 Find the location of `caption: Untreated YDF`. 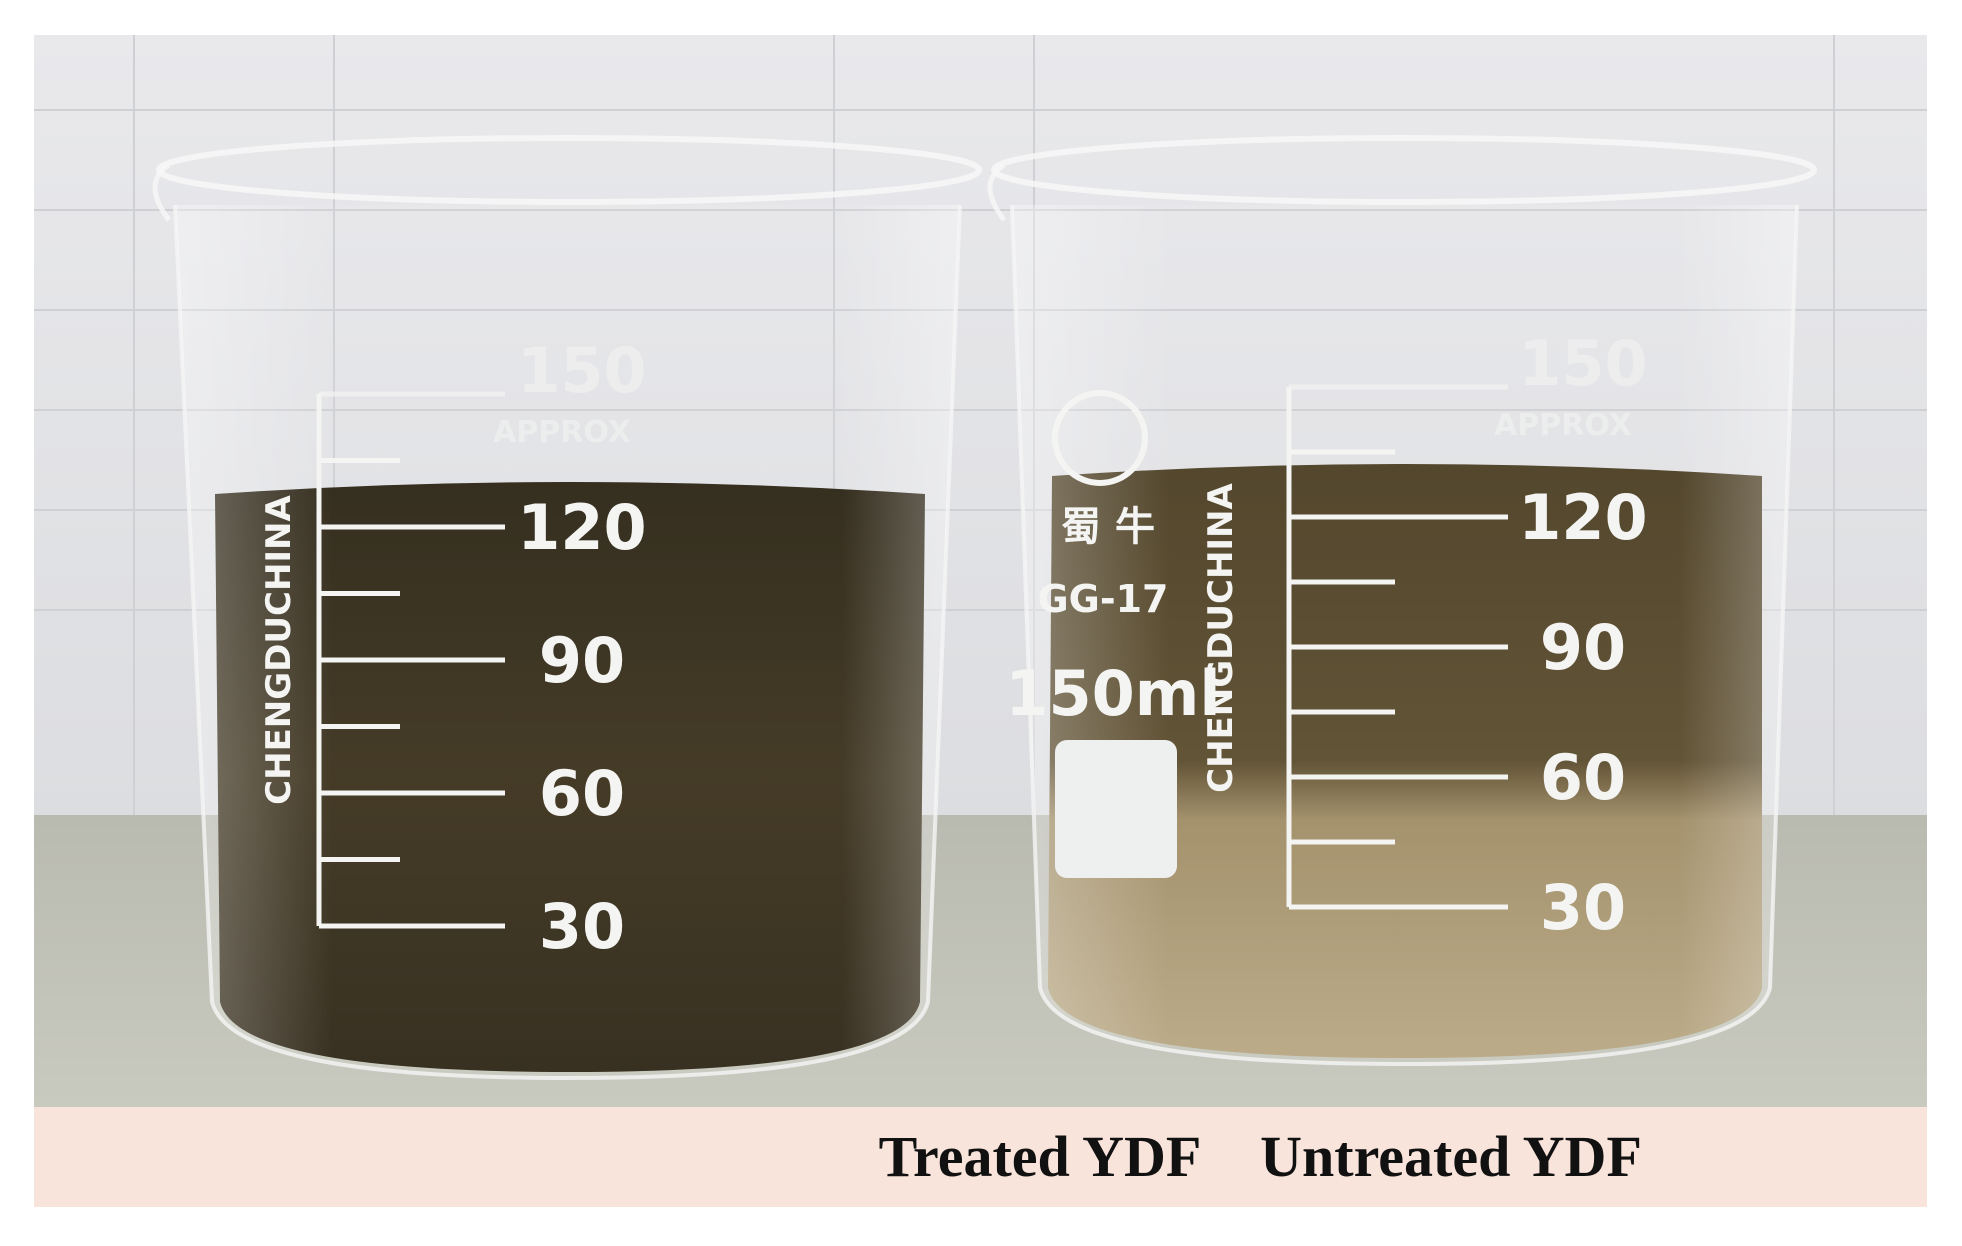

caption: Untreated YDF is located at coordinates (1451, 1156).